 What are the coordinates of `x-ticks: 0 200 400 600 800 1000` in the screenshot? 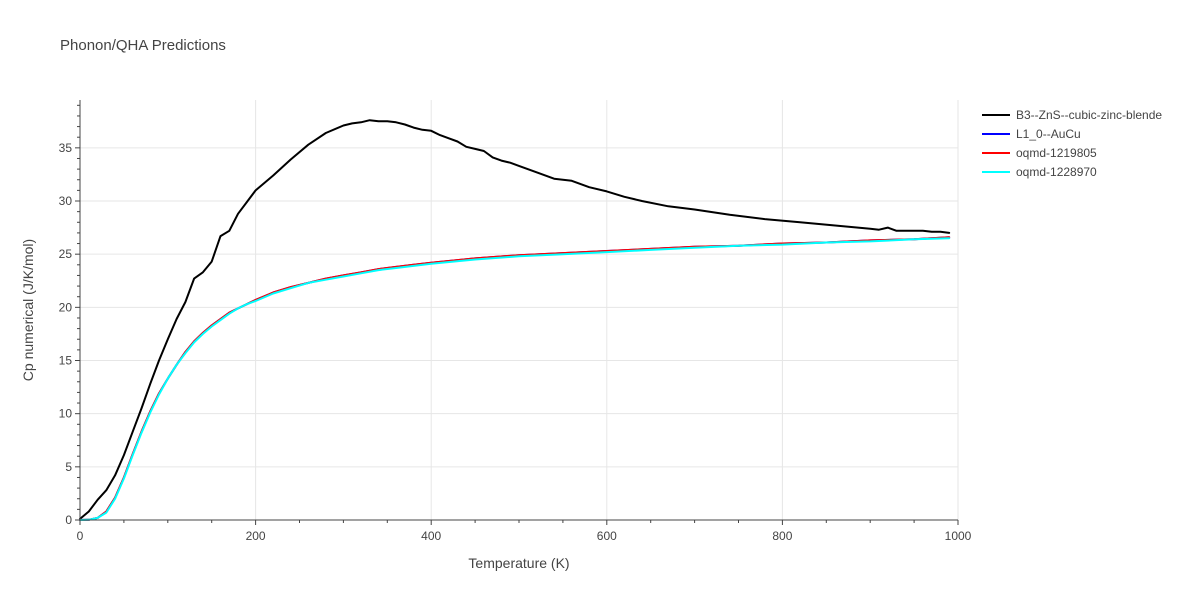 It's located at (524, 531).